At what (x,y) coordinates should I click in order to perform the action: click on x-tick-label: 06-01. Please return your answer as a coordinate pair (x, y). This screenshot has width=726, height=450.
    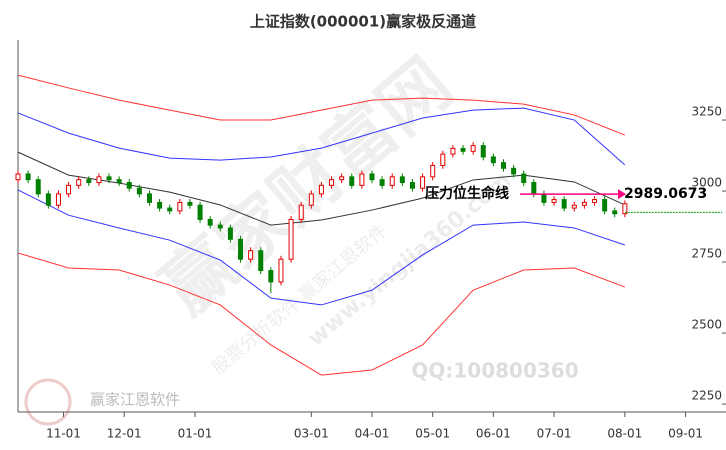
    Looking at the image, I should click on (493, 434).